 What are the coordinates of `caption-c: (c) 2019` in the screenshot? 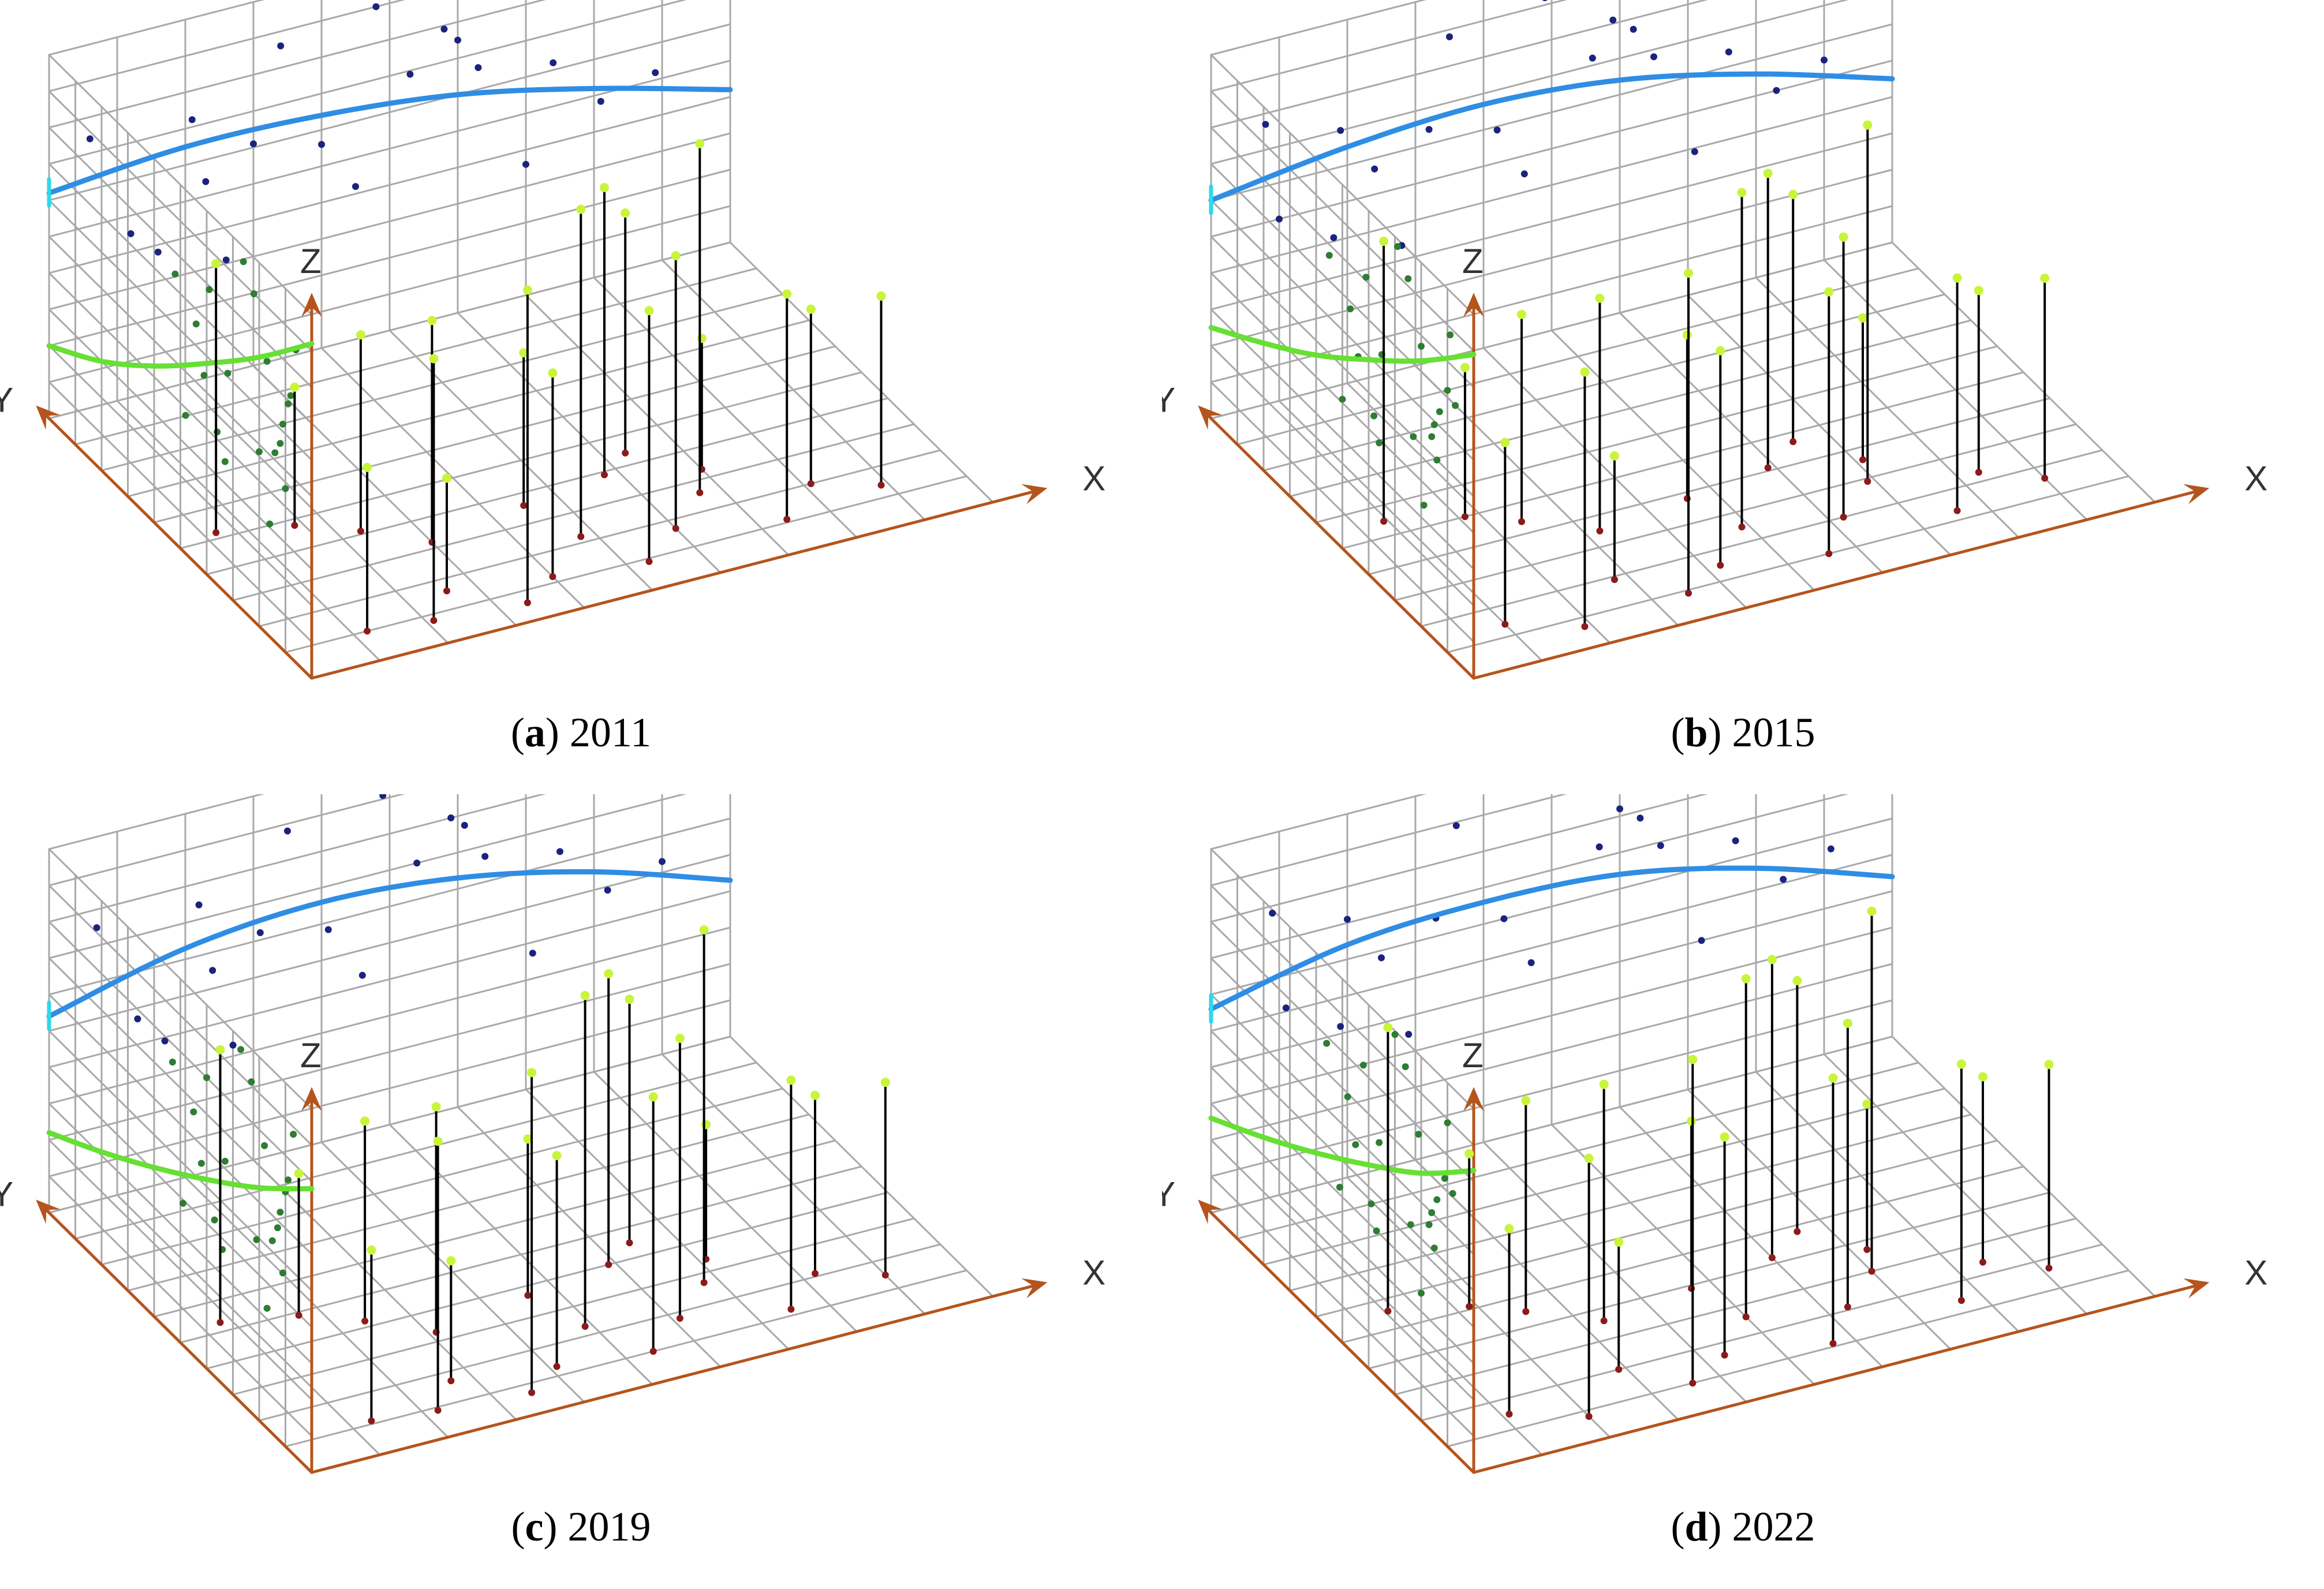 It's located at (581, 1527).